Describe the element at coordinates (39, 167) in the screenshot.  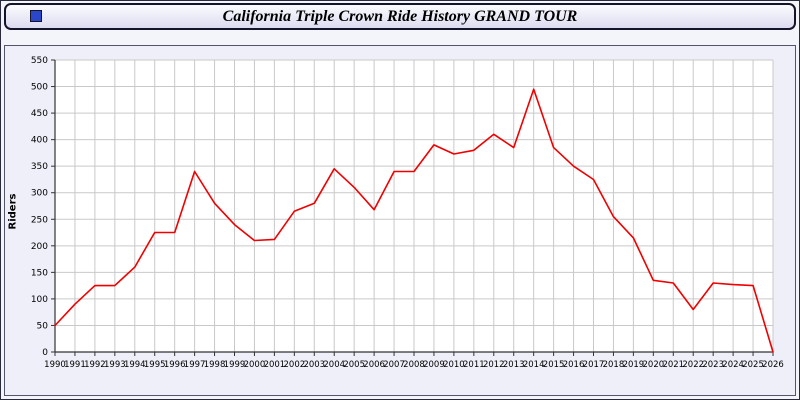
I see `svg-text: 350` at that location.